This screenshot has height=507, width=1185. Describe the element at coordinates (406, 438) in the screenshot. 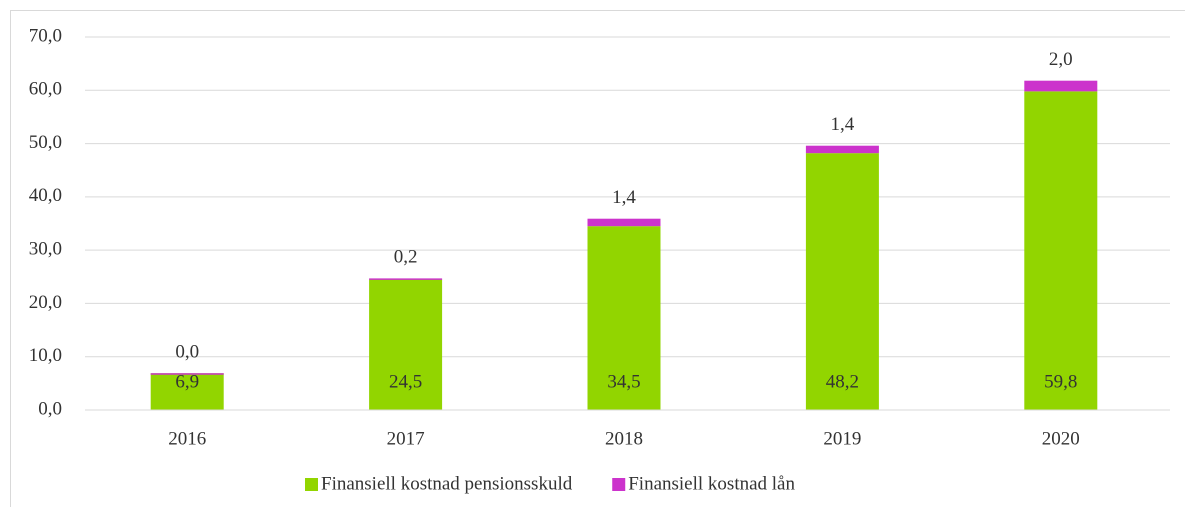

I see `x-tick-label: 2017` at that location.